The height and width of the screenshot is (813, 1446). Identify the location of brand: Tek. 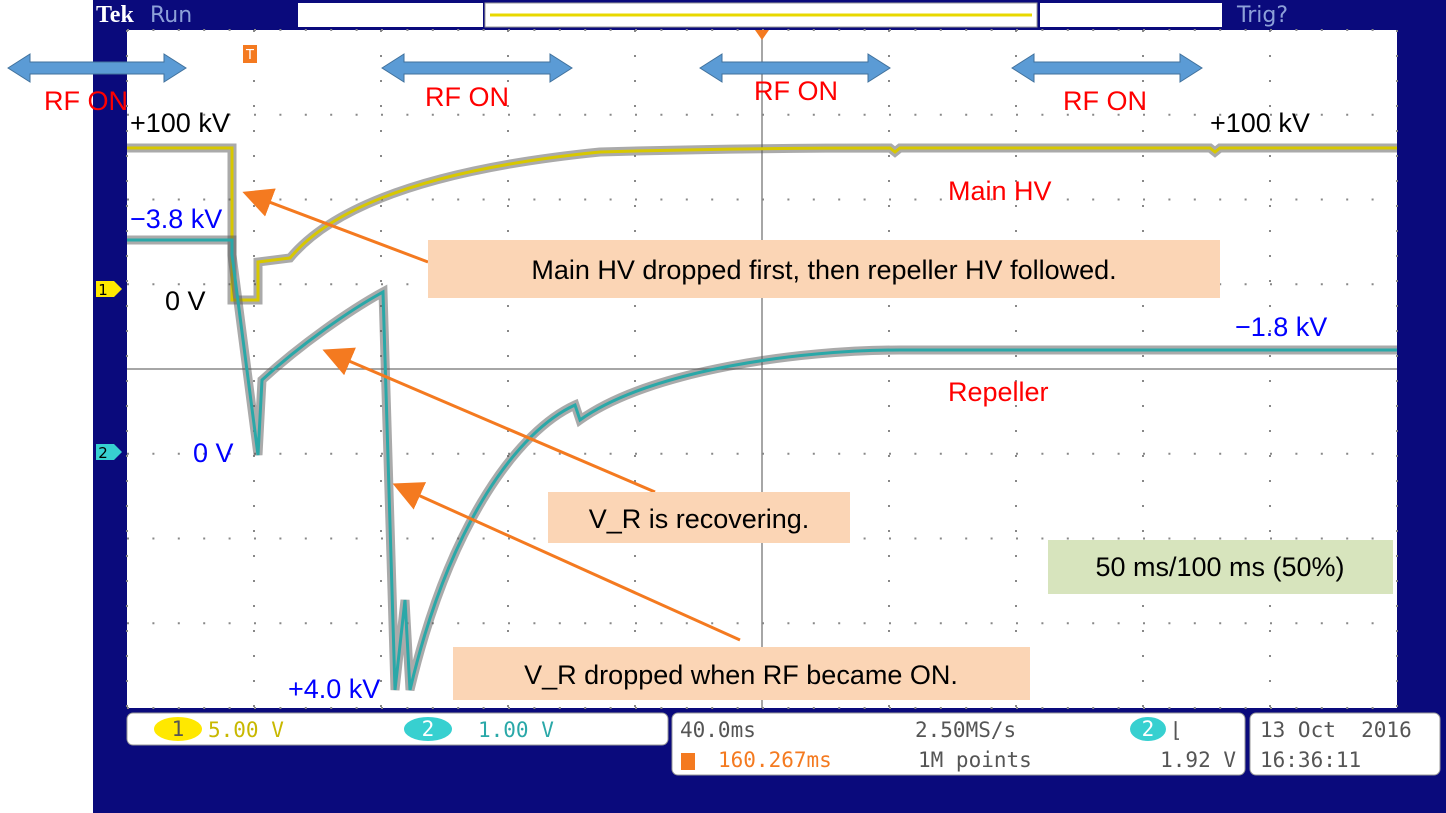
(115, 15).